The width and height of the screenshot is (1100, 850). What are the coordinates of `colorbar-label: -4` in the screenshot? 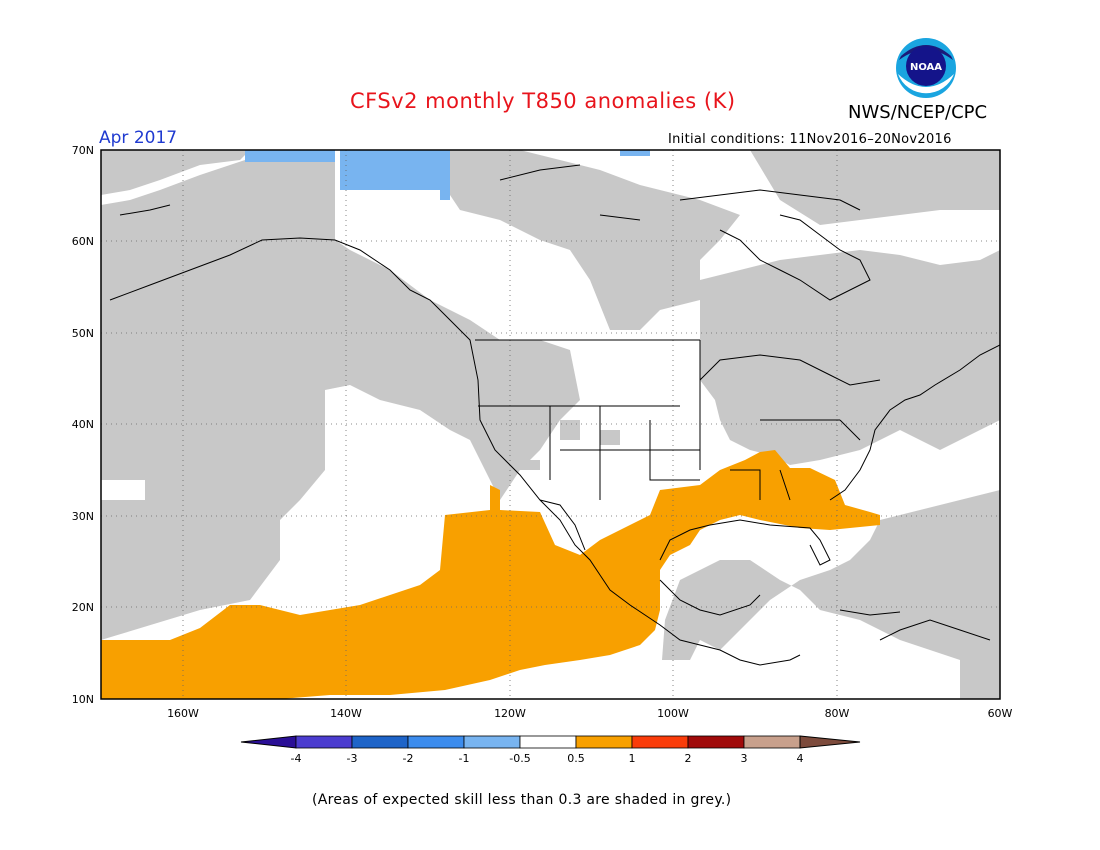 It's located at (296, 758).